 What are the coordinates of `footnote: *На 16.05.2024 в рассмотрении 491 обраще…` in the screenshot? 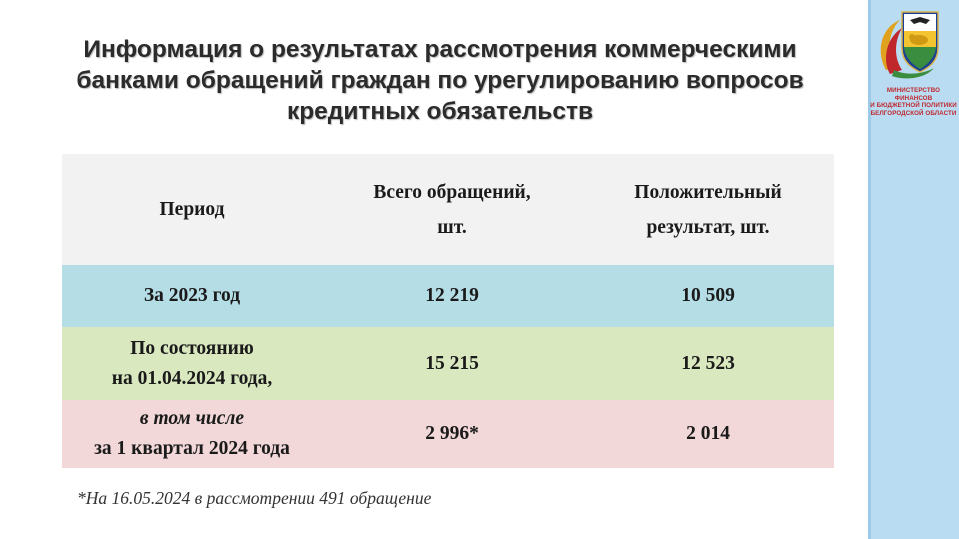 It's located at (254, 498).